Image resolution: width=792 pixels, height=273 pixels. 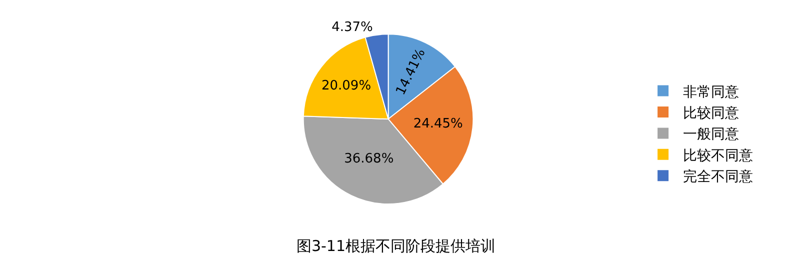 I want to click on data-label: 36.68%, so click(x=369, y=158).